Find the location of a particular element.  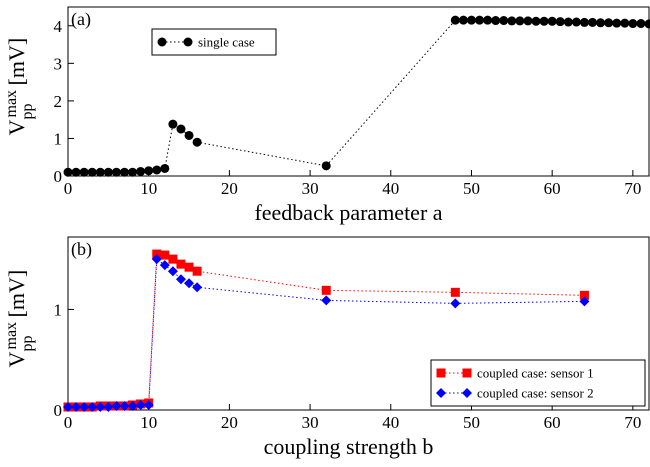

y-axis-label-sub: pp is located at coordinates (27, 112).